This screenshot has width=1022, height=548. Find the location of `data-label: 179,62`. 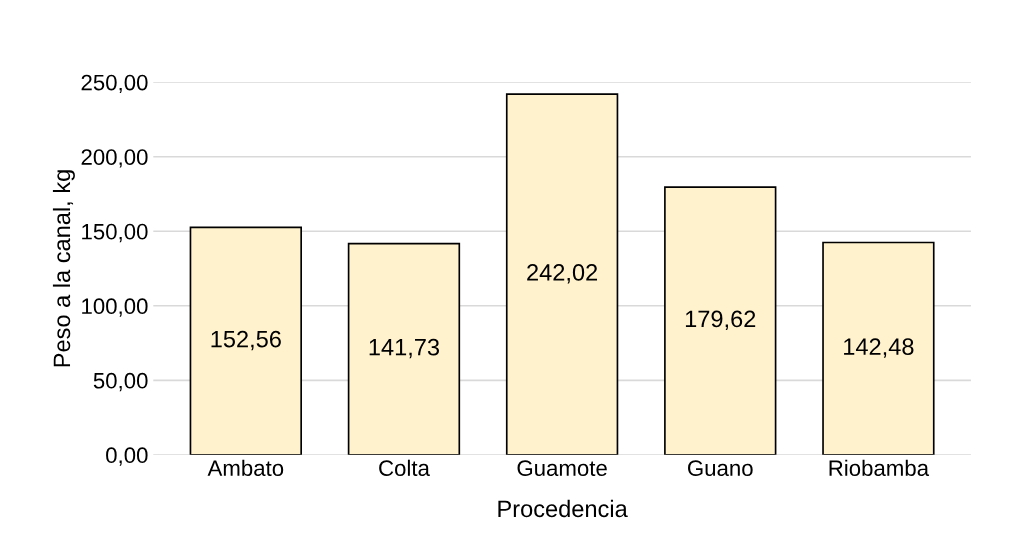

data-label: 179,62 is located at coordinates (720, 320).